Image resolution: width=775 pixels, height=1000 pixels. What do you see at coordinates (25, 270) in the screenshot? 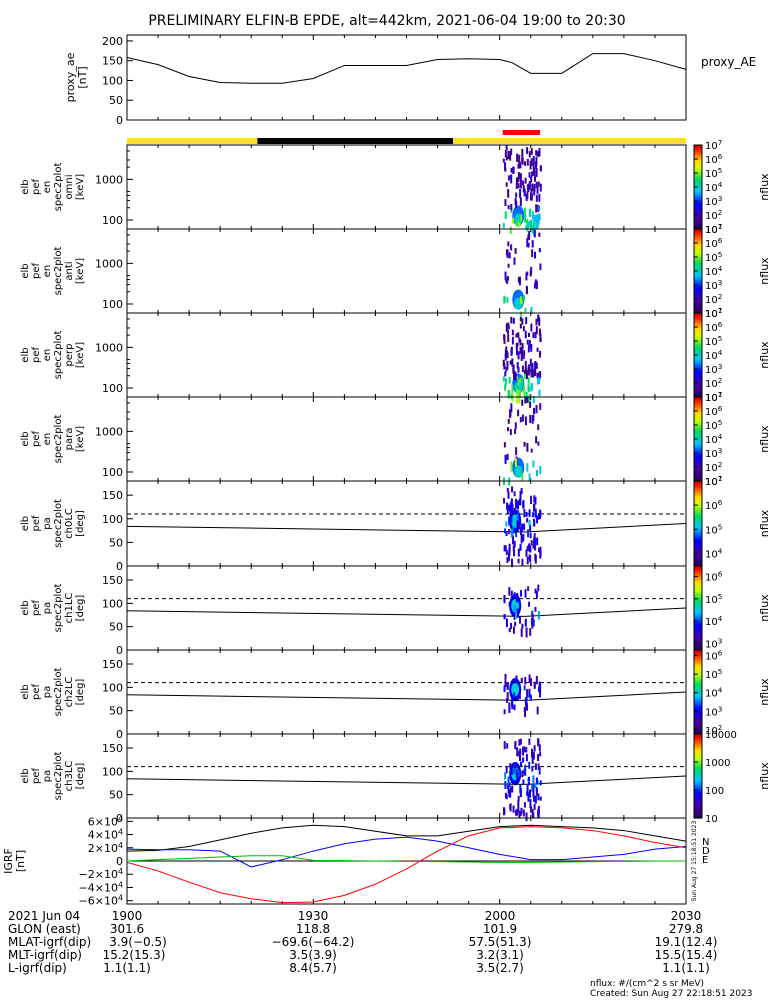
I see `y-axis-label-line: elb` at bounding box center [25, 270].